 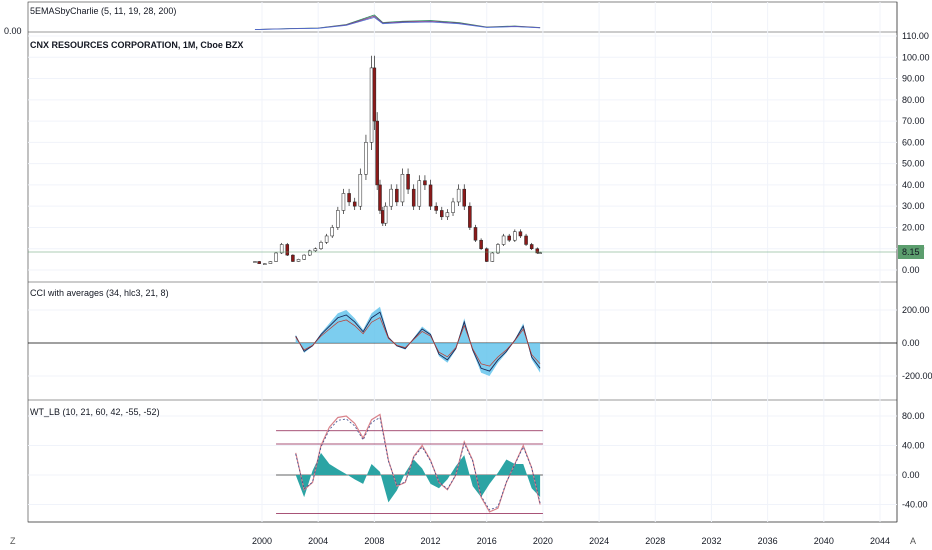 I want to click on price-tick-label: 60.00, so click(x=913, y=142).